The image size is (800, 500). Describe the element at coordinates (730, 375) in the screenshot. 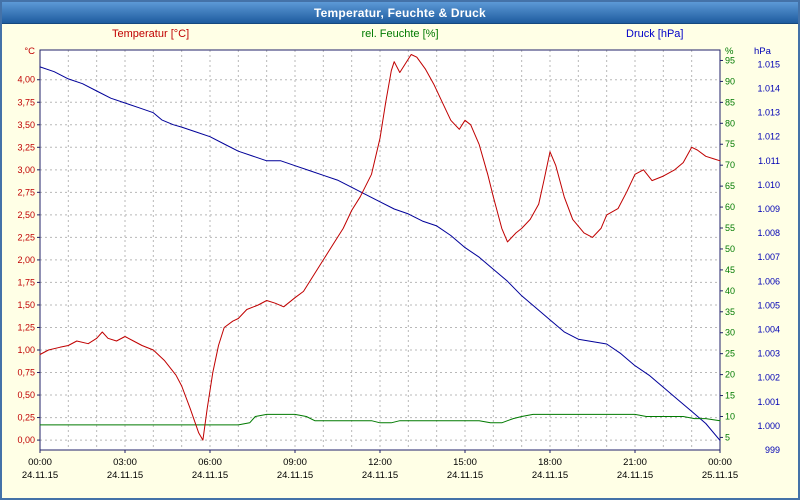

I see `humidity-tick-label: 20` at that location.